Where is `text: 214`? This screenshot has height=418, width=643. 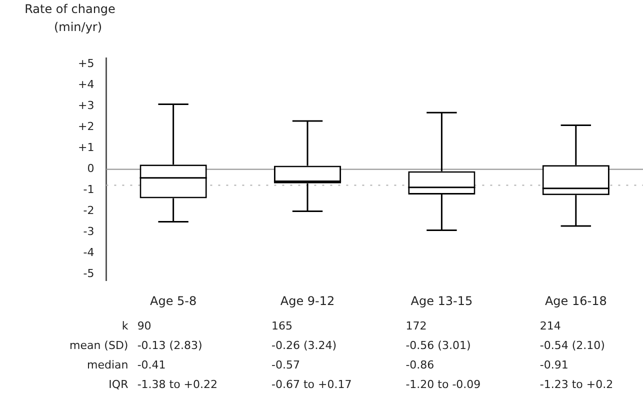
text: 214 is located at coordinates (550, 325).